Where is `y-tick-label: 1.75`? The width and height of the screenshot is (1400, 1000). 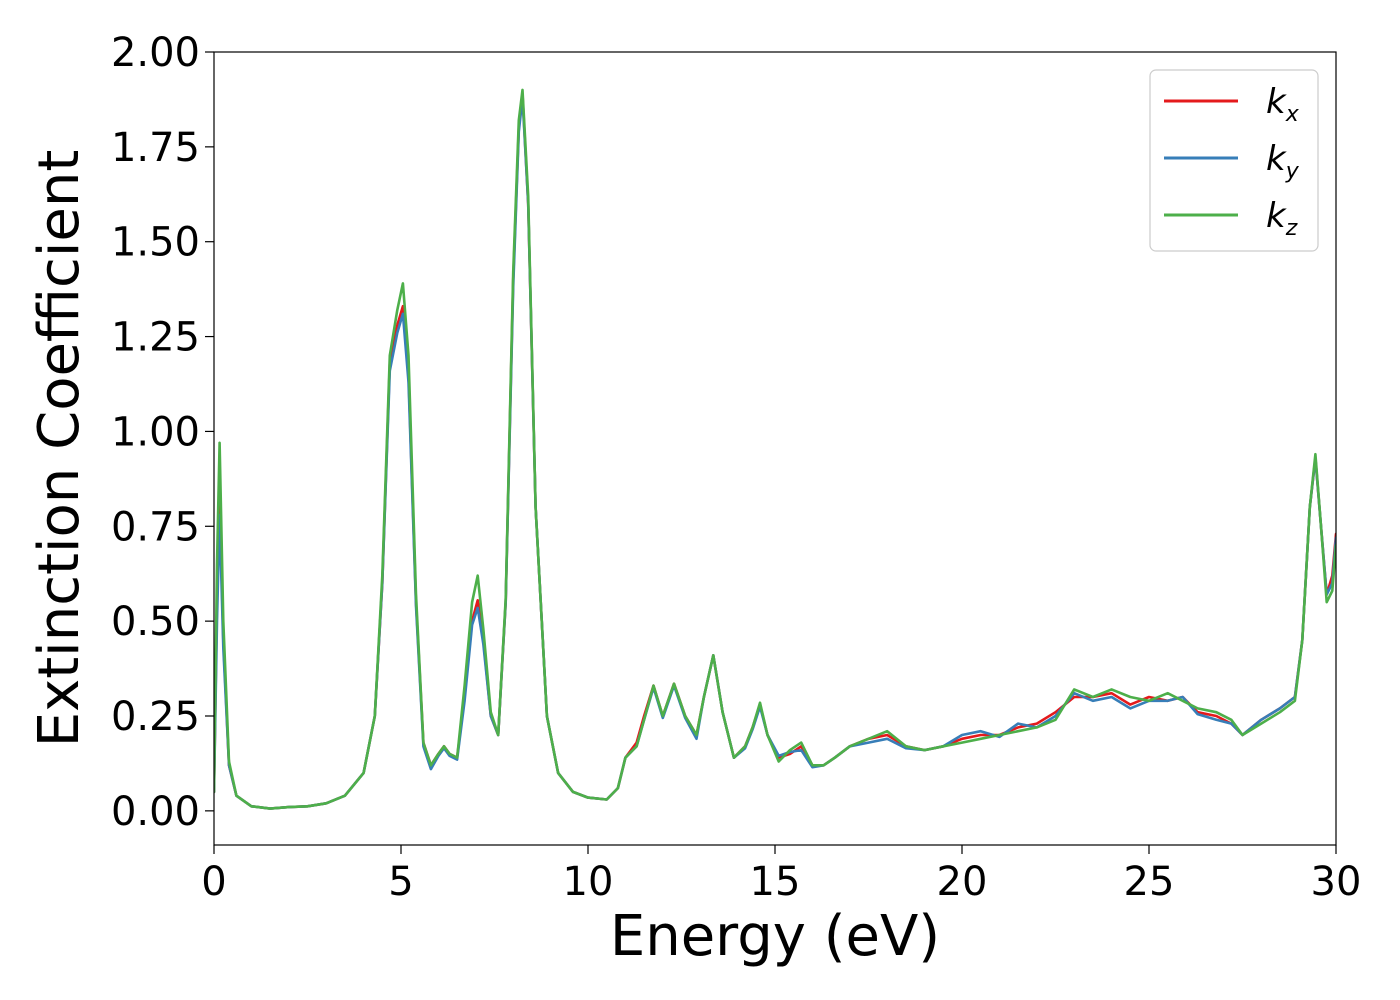
y-tick-label: 1.75 is located at coordinates (155, 148).